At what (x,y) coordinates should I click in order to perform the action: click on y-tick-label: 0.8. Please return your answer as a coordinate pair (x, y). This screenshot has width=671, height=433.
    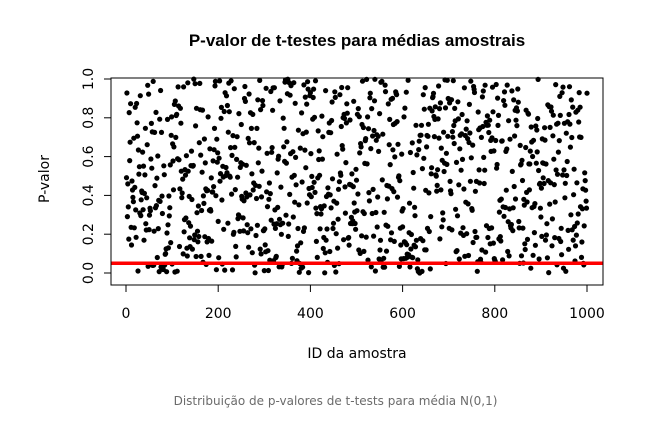
    Looking at the image, I should click on (89, 118).